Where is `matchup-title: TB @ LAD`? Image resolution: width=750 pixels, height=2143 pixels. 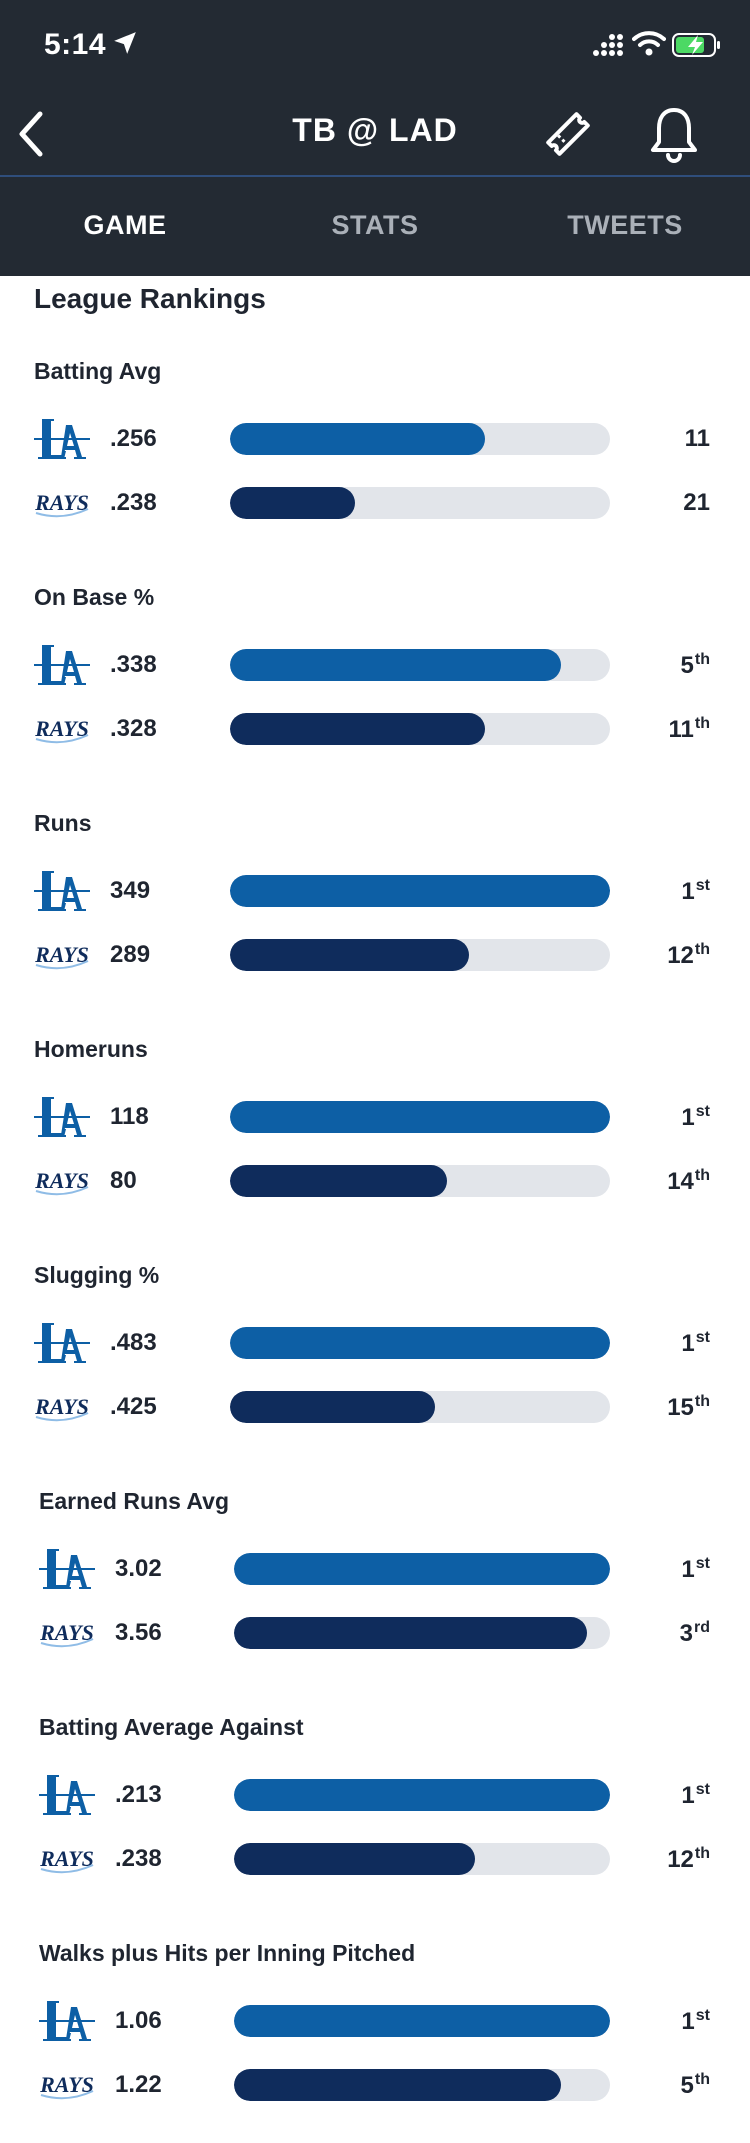 matchup-title: TB @ LAD is located at coordinates (375, 130).